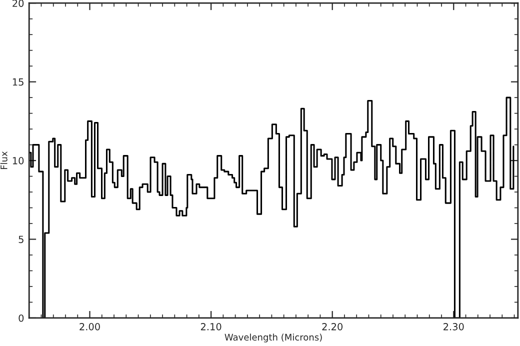  I want to click on x-tick-label: 2.20, so click(332, 326).